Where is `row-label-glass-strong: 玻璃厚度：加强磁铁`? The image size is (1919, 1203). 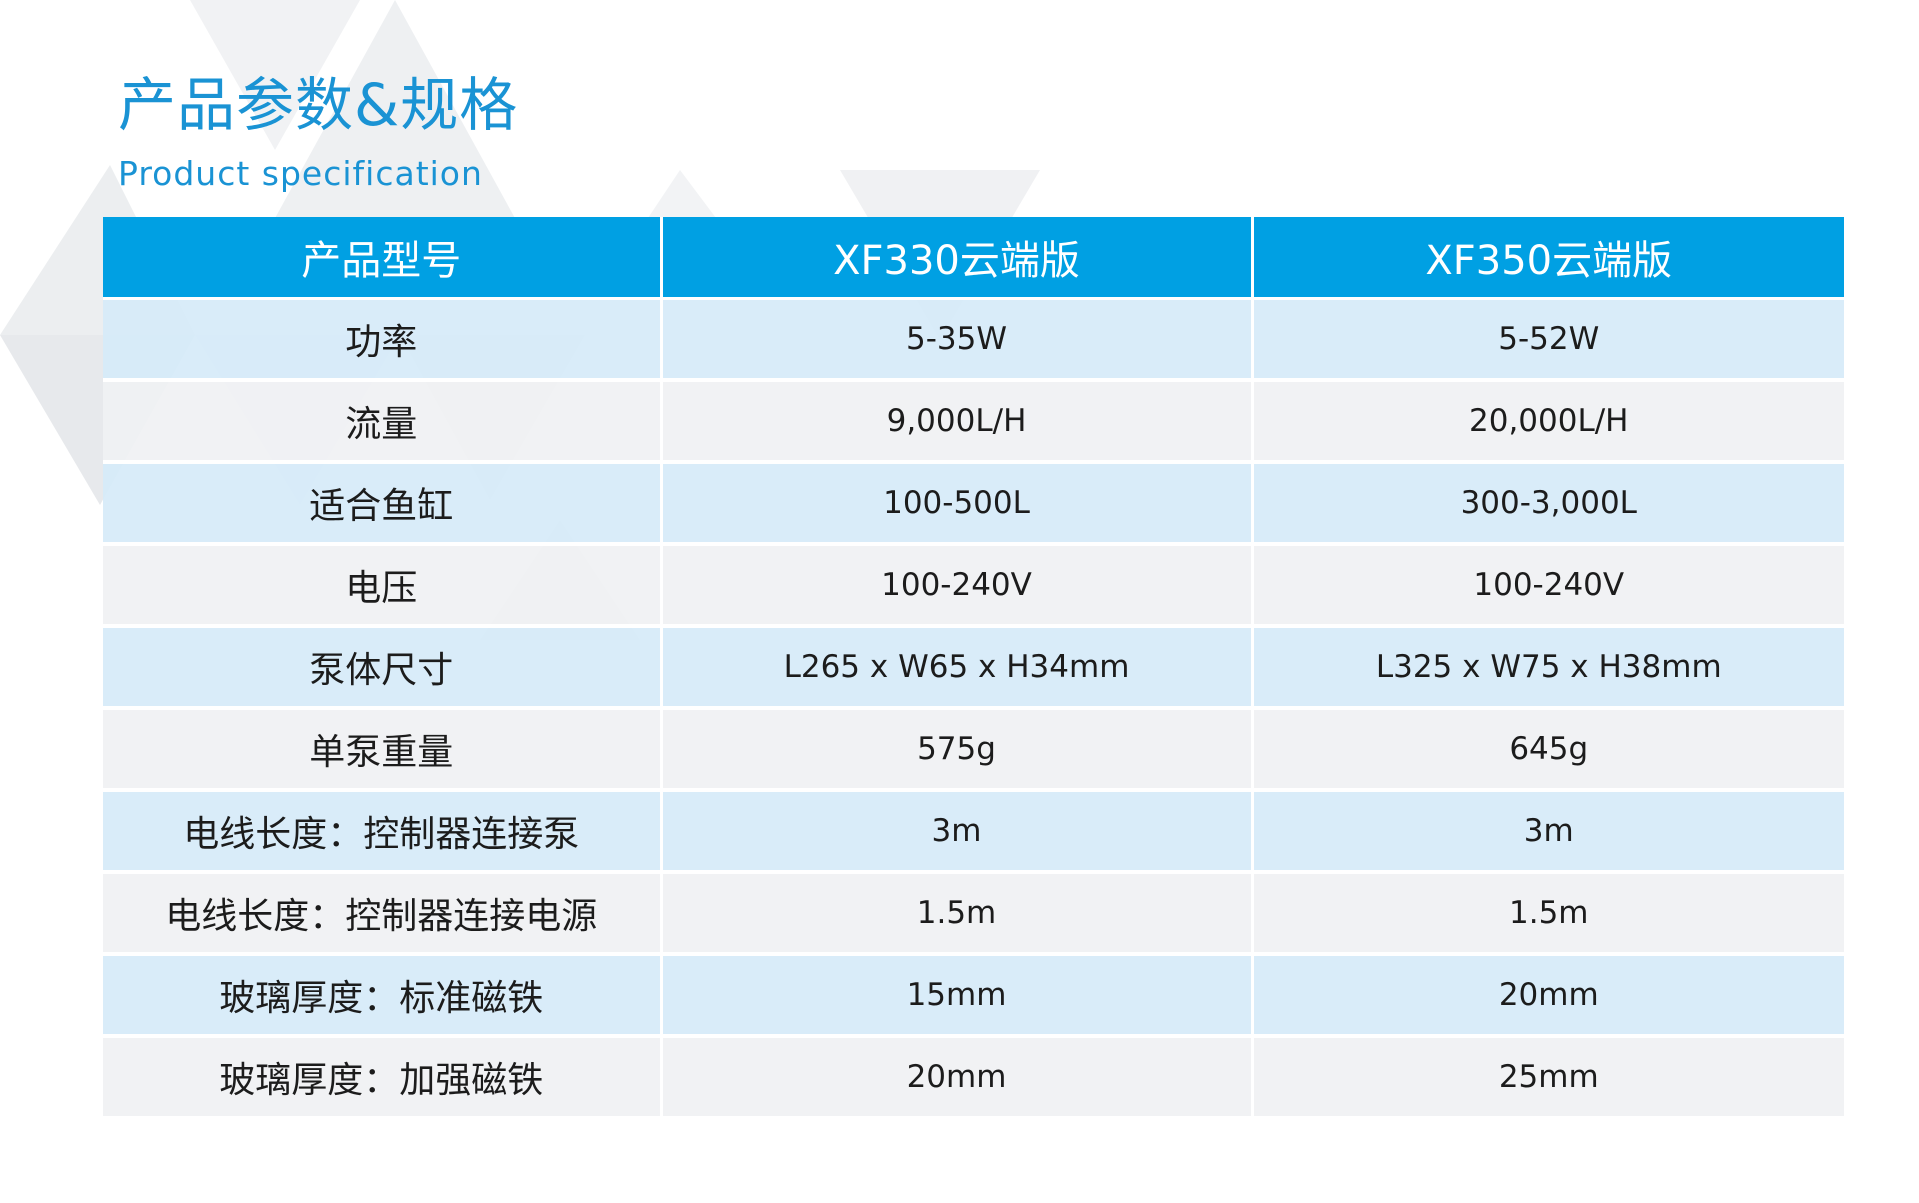 row-label-glass-strong: 玻璃厚度：加强磁铁 is located at coordinates (383, 1078).